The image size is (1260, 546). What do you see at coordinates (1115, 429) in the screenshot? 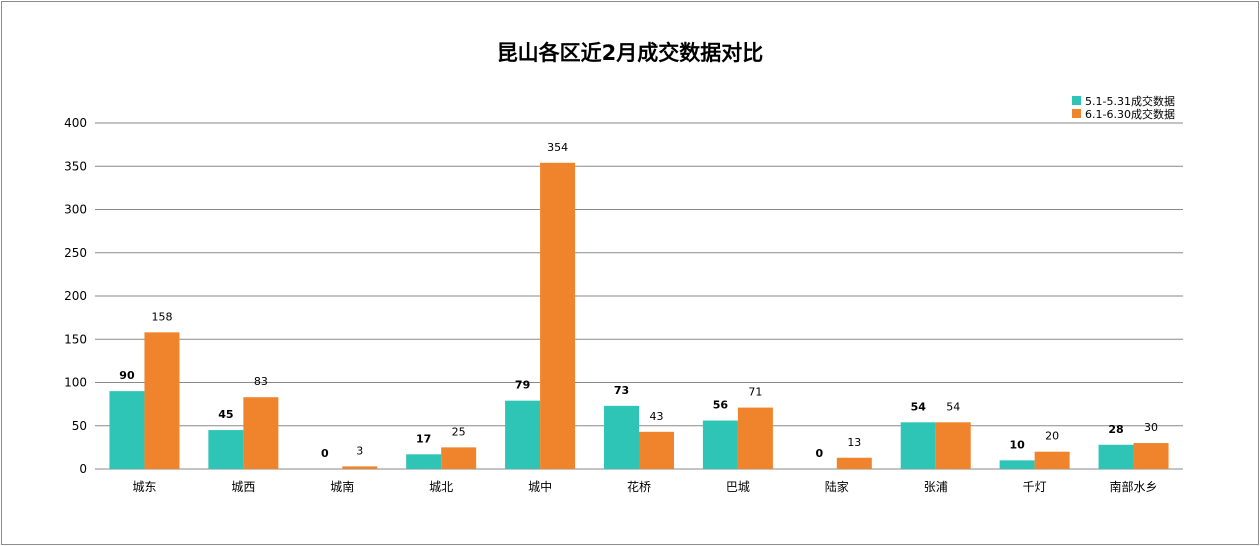
I see `data-label: 28` at bounding box center [1115, 429].